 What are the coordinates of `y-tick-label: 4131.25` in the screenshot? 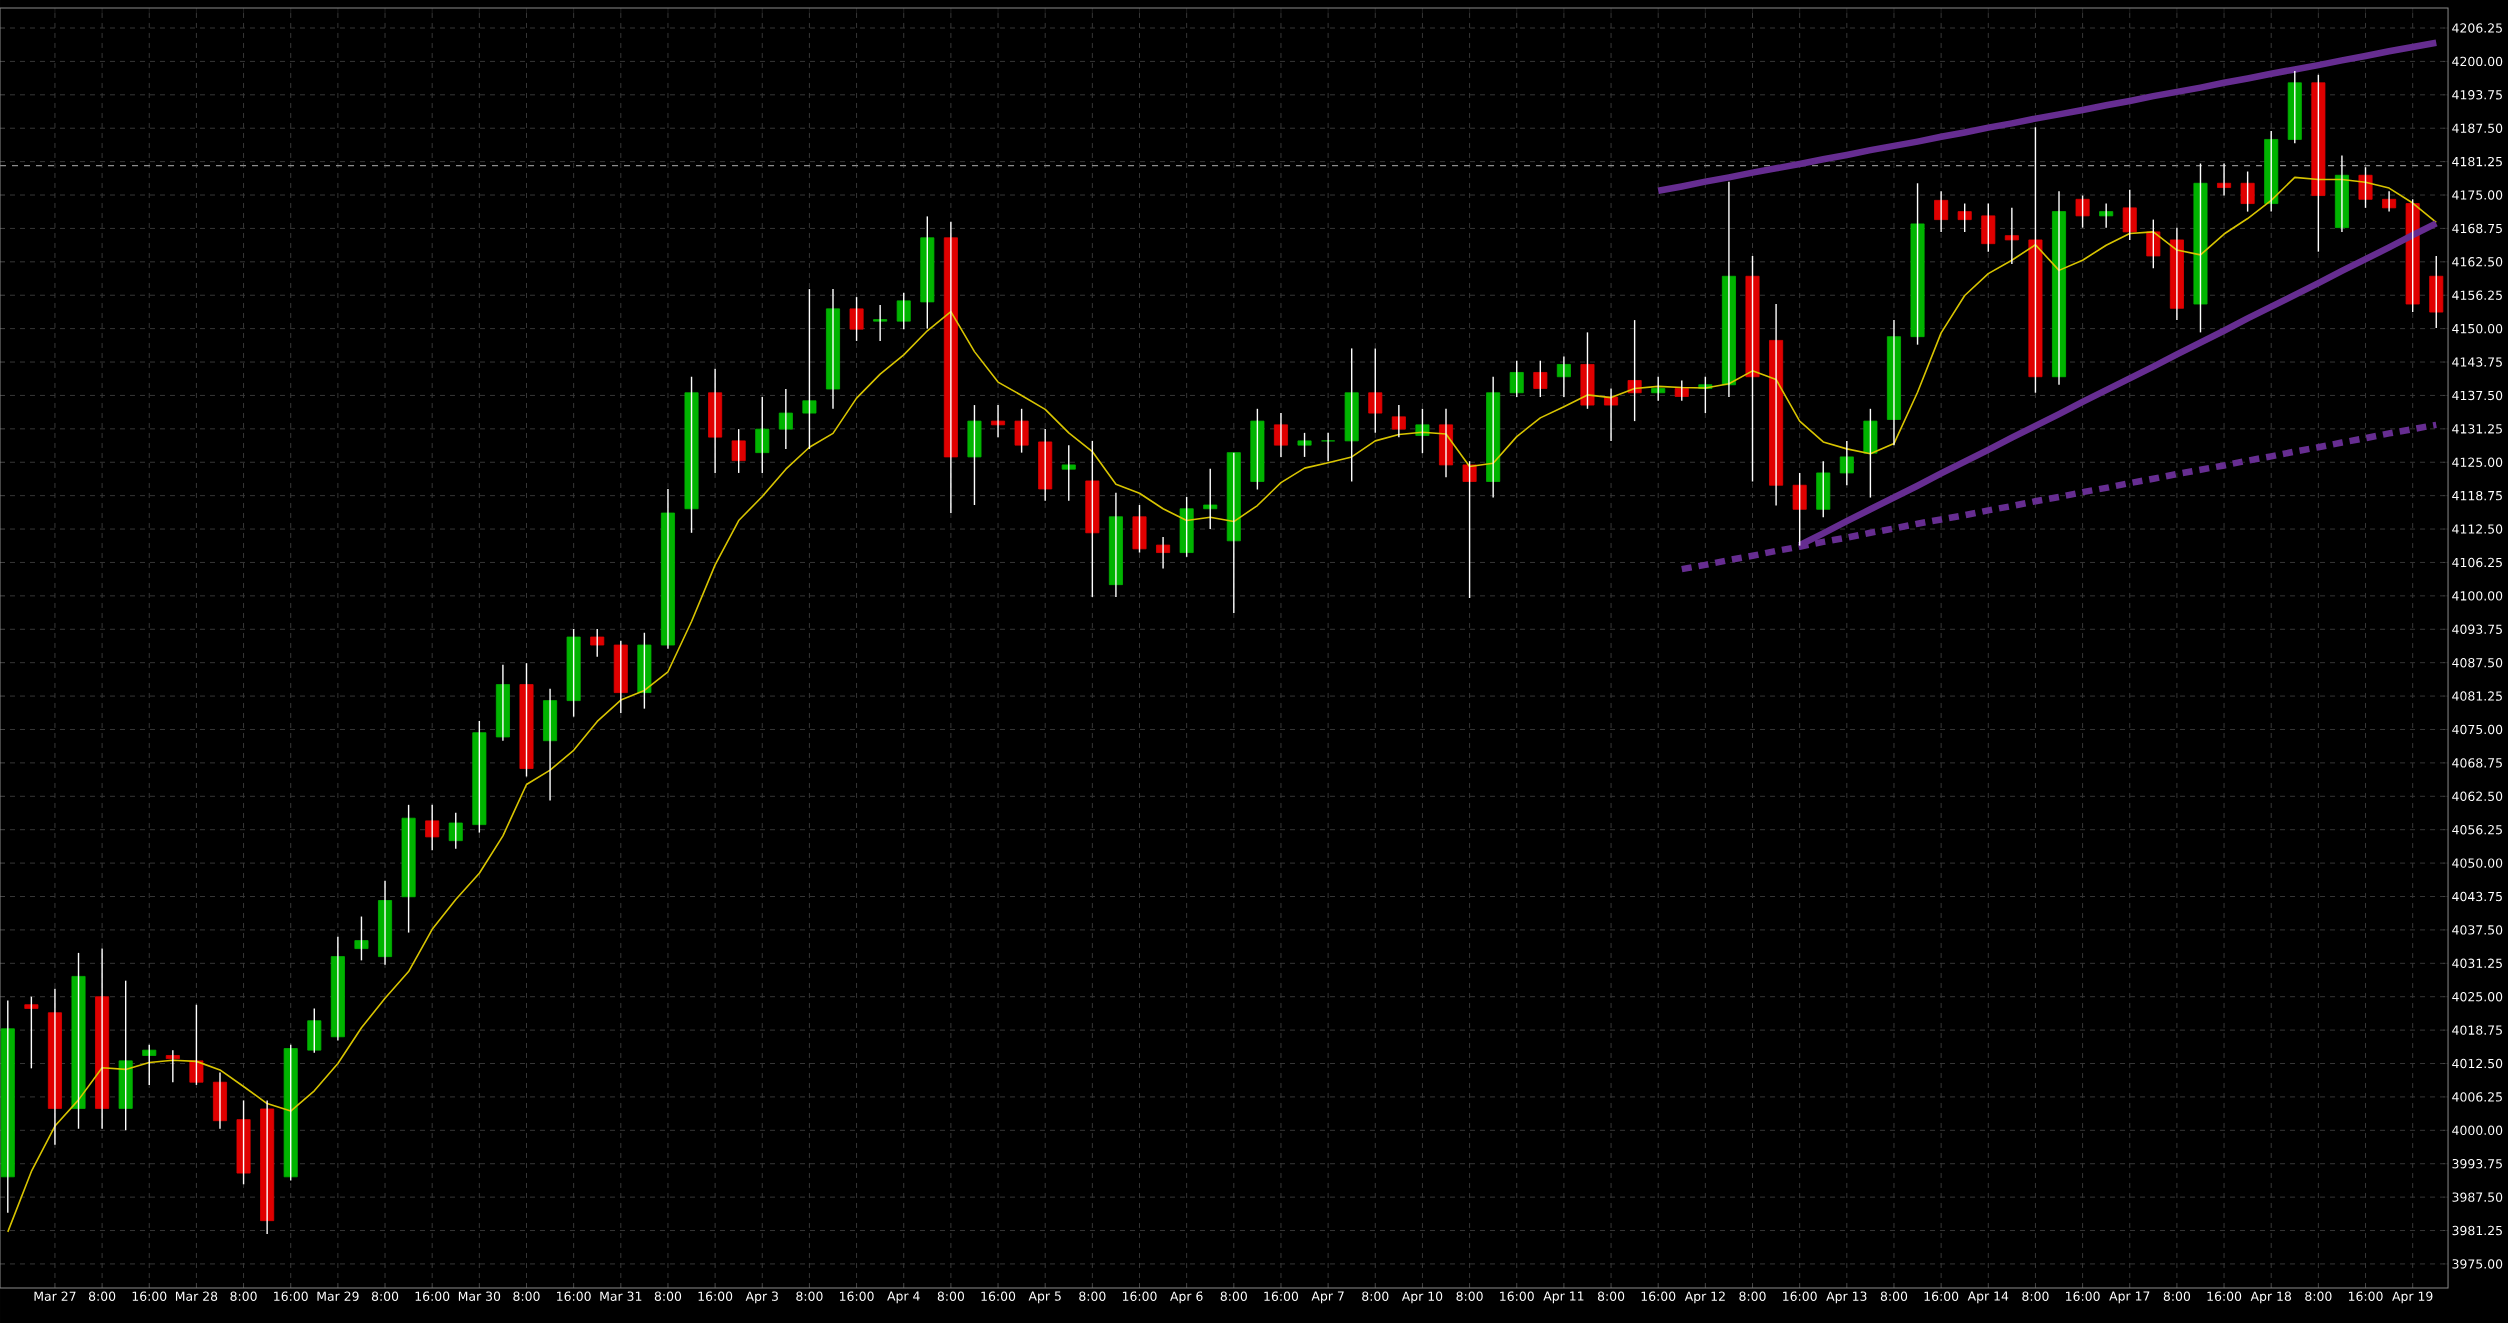 It's located at (2477, 429).